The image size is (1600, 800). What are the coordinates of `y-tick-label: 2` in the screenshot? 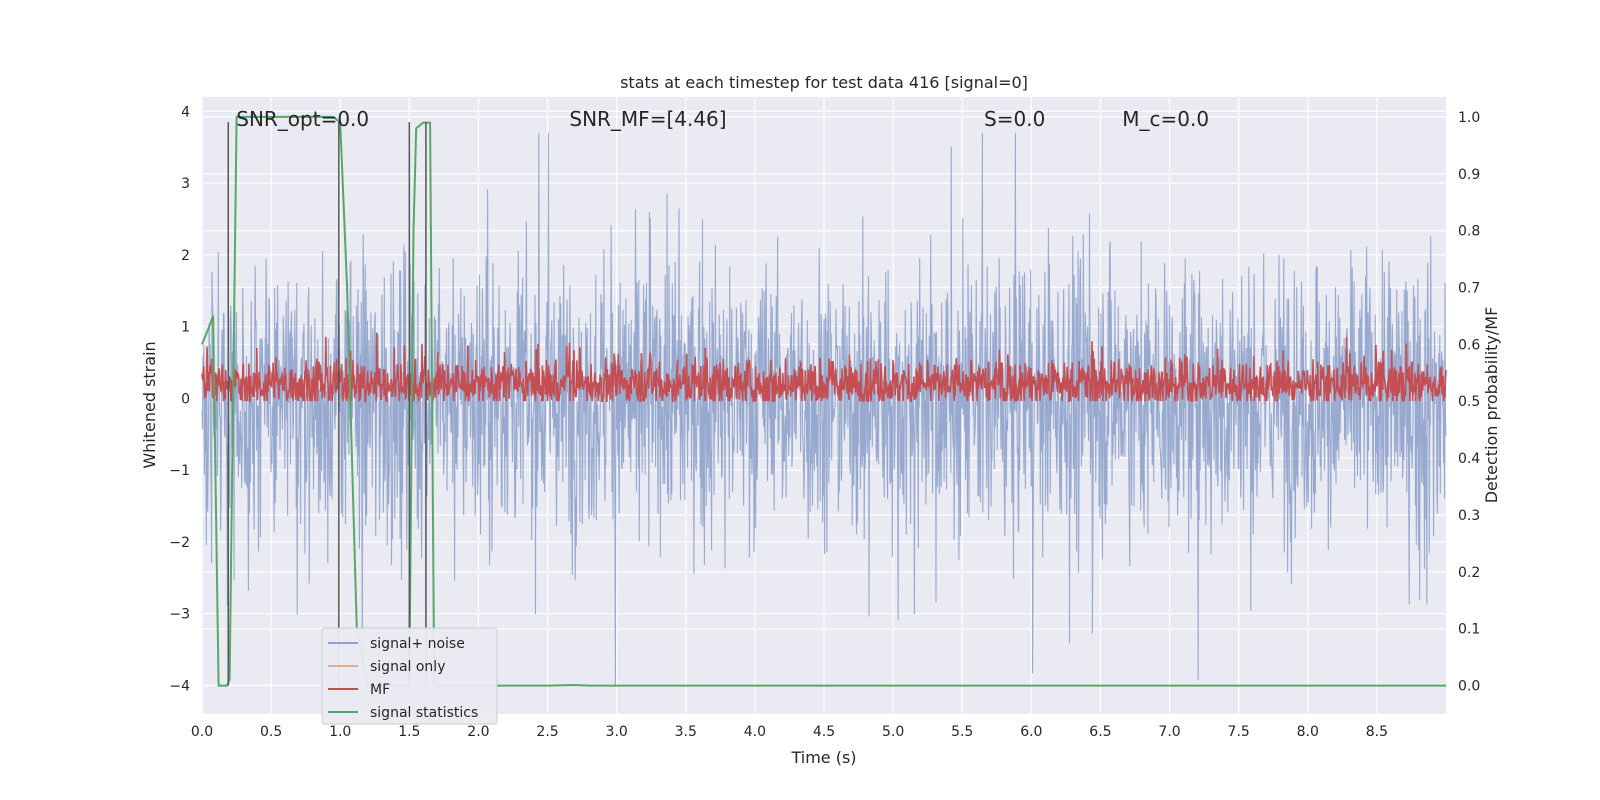 It's located at (185, 256).